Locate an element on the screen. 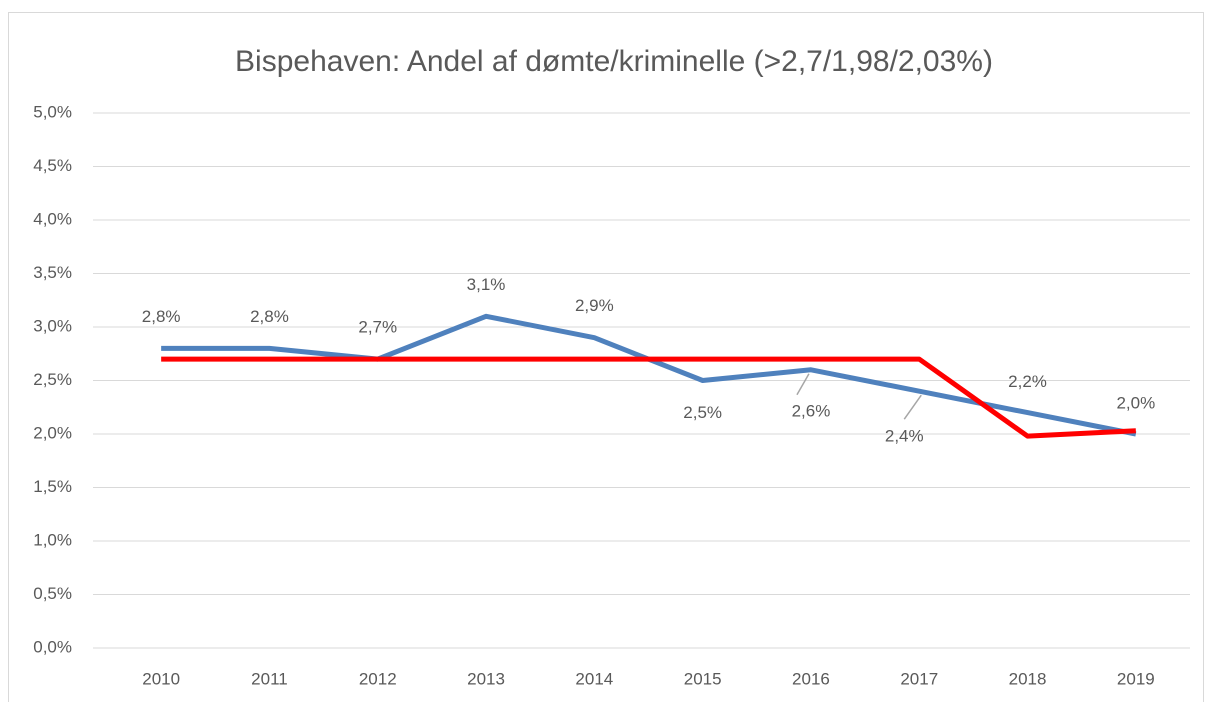  data-label: 2,0% is located at coordinates (1135, 402).